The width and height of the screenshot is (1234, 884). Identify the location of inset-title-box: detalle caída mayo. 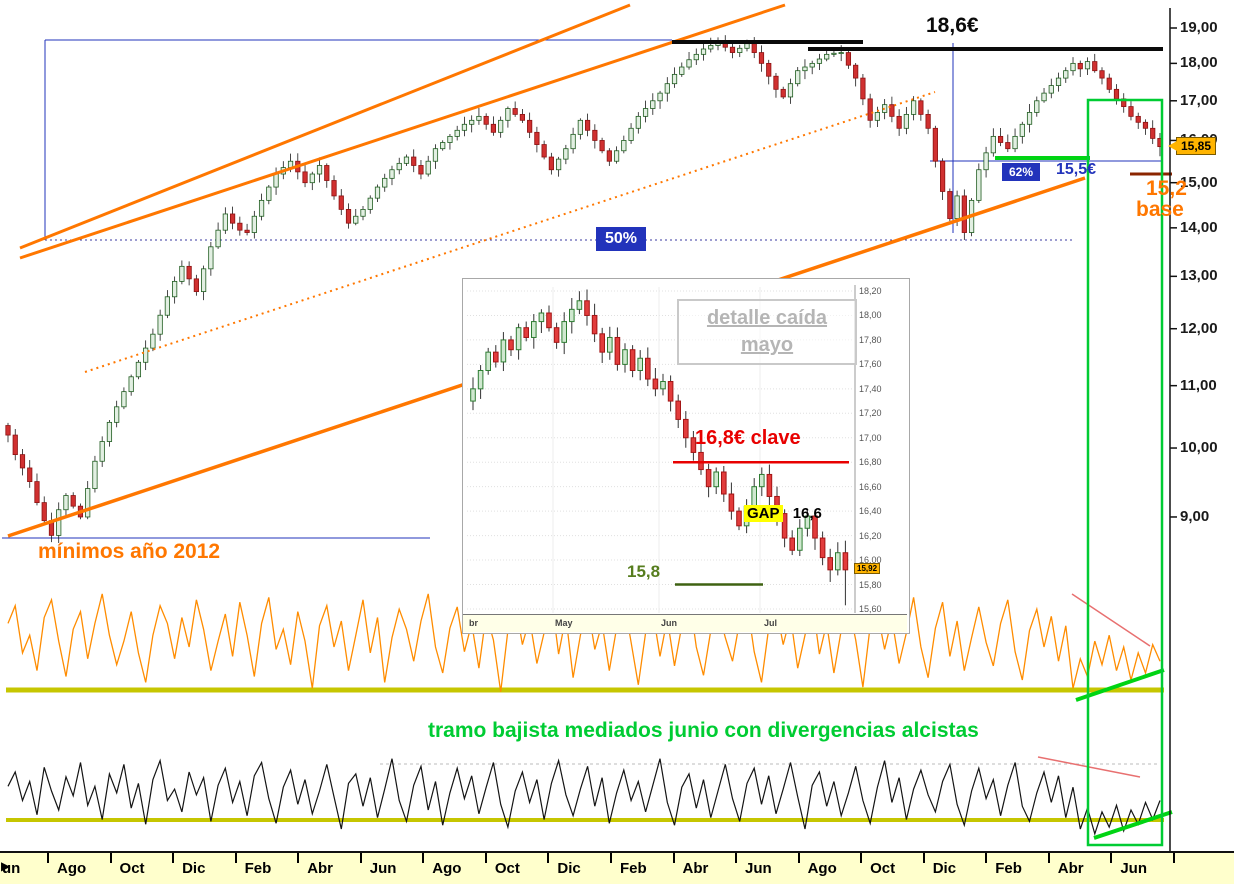
(767, 332).